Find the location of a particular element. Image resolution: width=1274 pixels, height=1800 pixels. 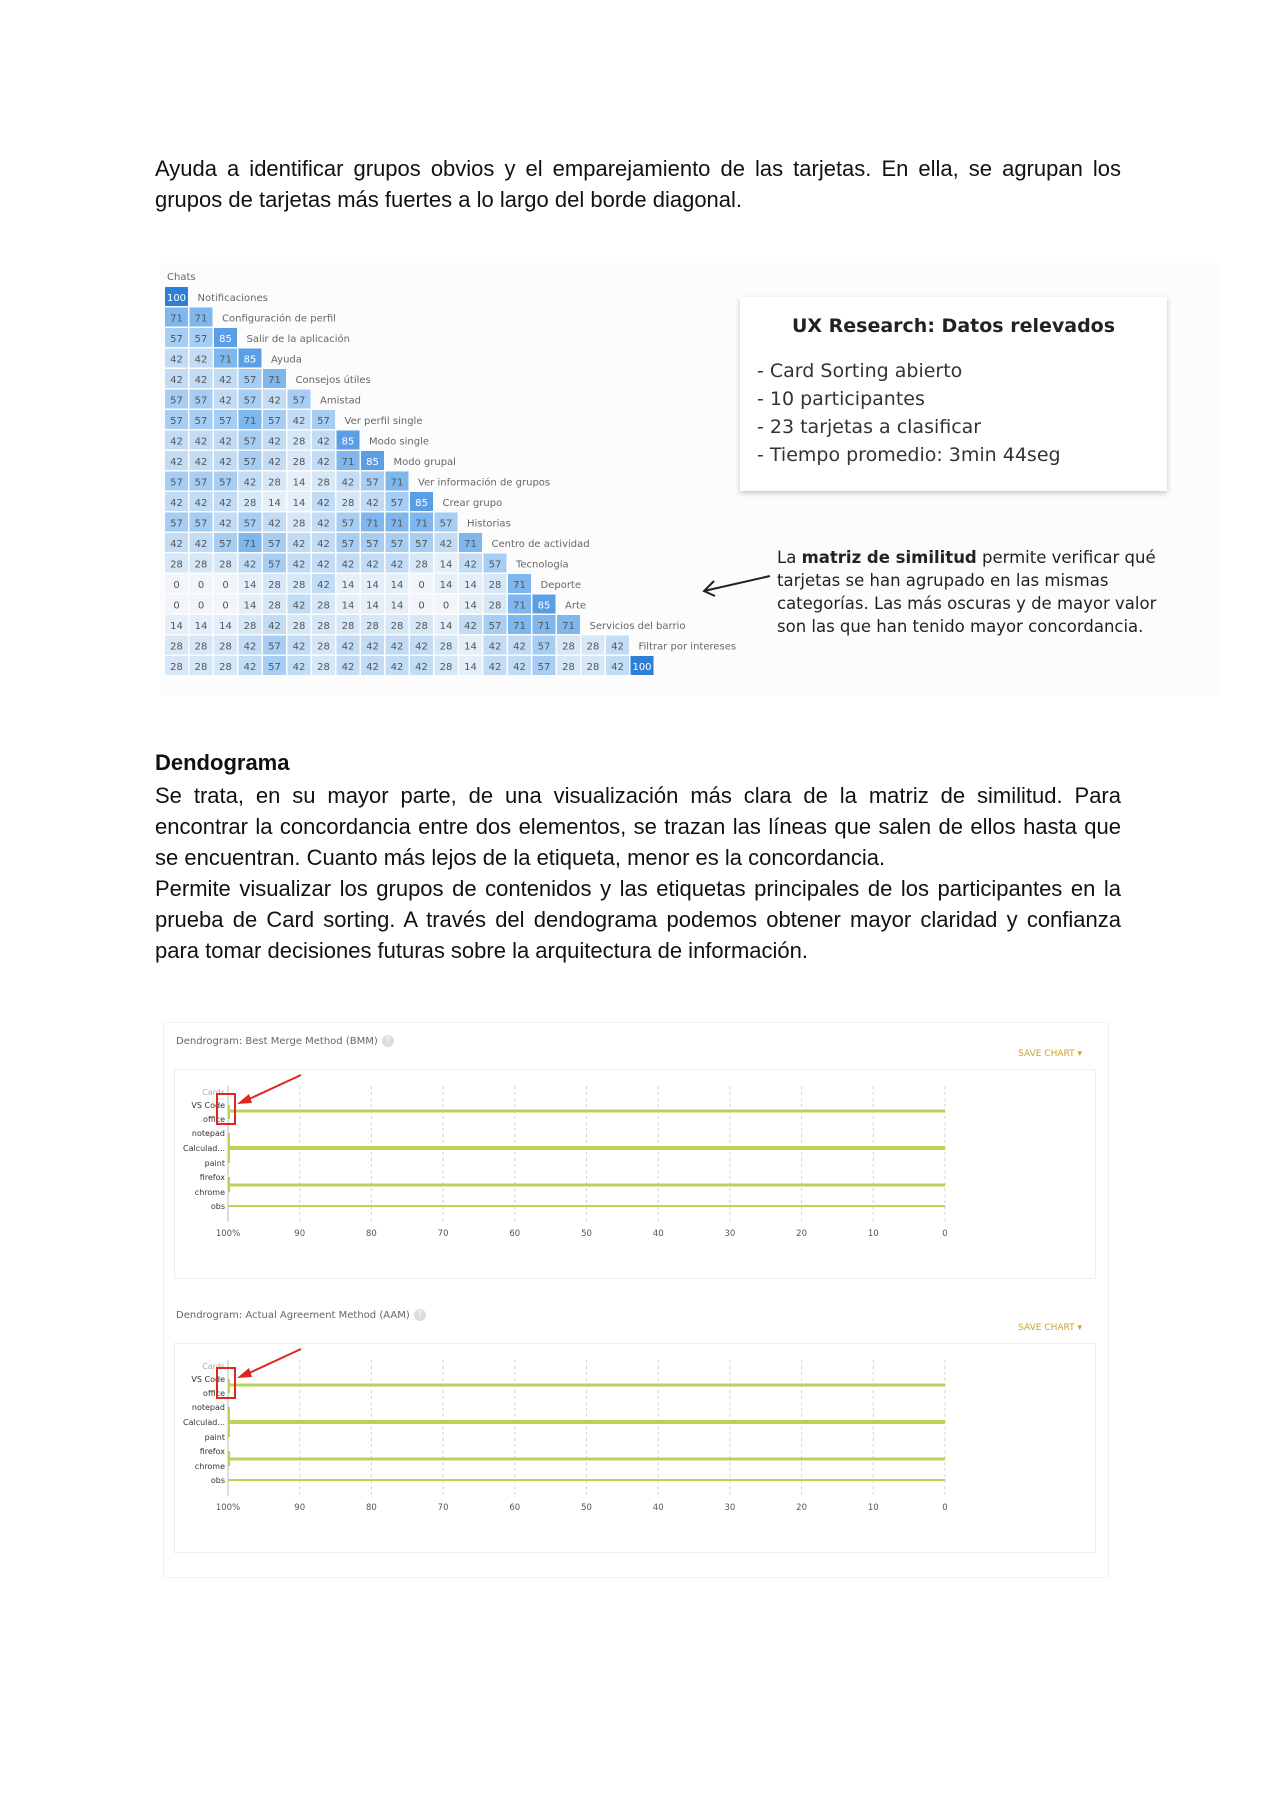

matrix-cell-value: 100 is located at coordinates (176, 298).